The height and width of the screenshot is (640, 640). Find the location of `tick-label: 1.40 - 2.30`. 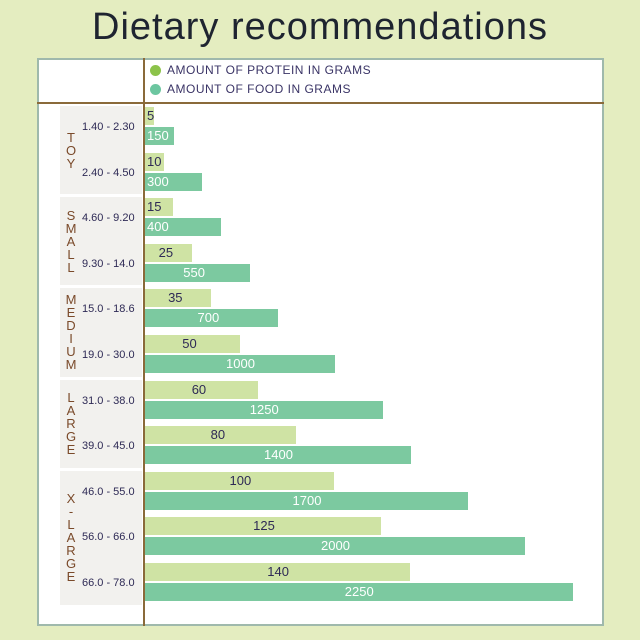

tick-label: 1.40 - 2.30 is located at coordinates (108, 127).